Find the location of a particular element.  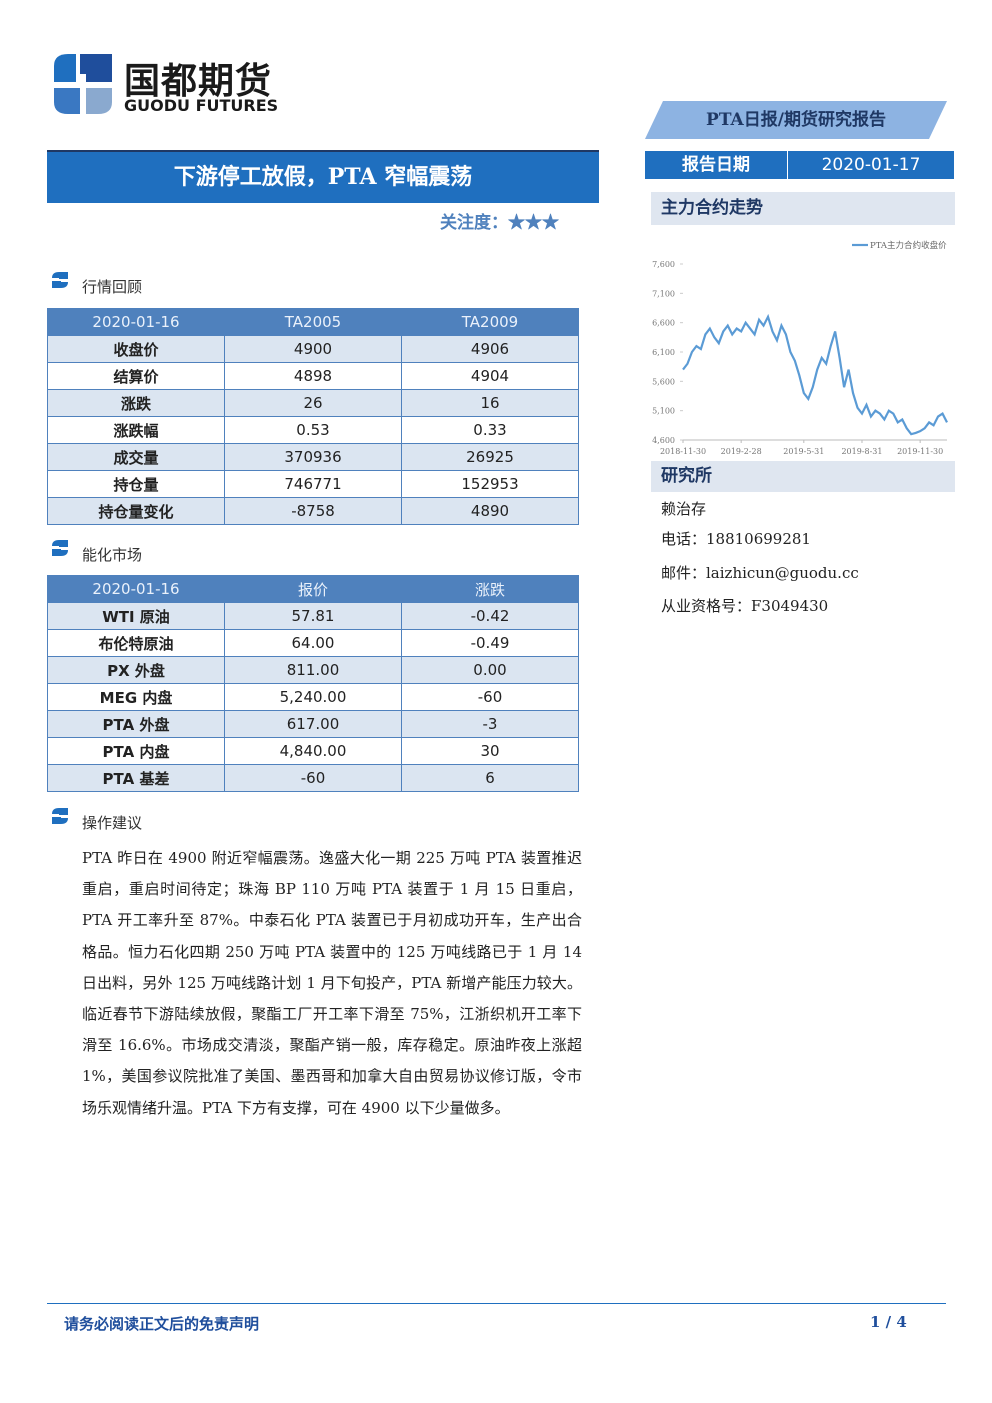

table-cell: 16 is located at coordinates (490, 403).